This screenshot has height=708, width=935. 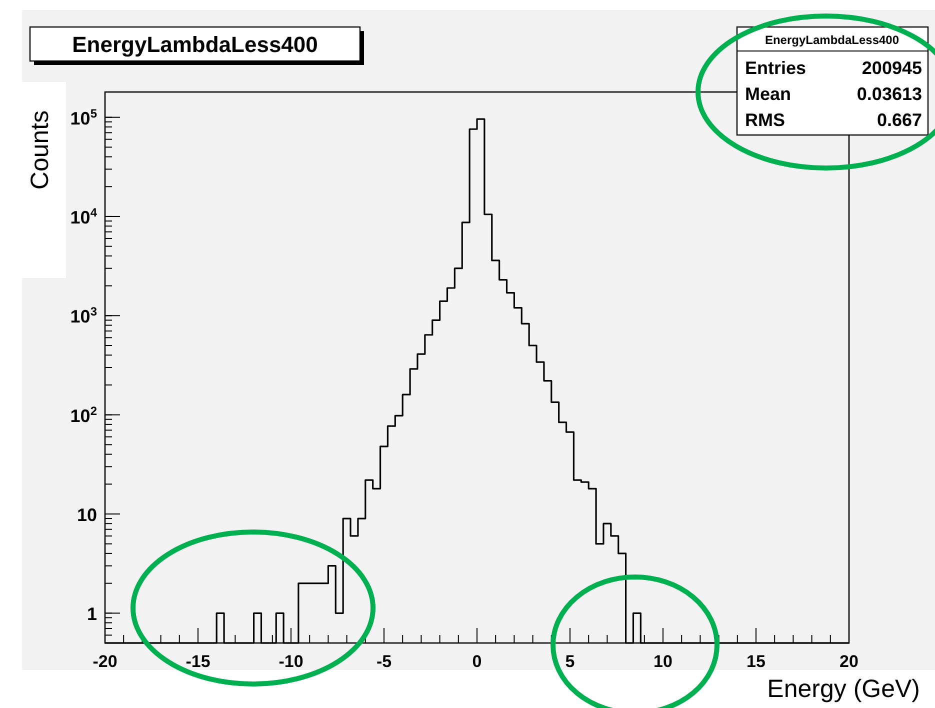 What do you see at coordinates (843, 689) in the screenshot?
I see `x-axis-title: Energy (GeV)` at bounding box center [843, 689].